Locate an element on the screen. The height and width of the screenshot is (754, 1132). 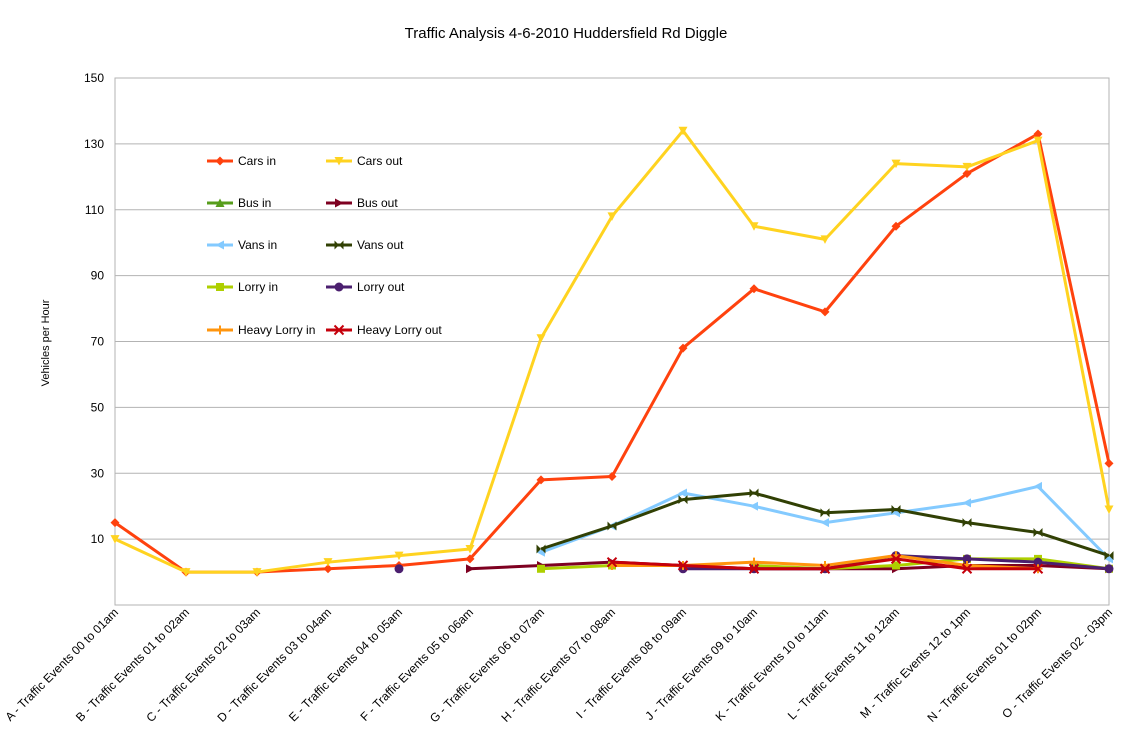
x-tick-label: K - Traffic Events 10 to 11am is located at coordinates (772, 664).